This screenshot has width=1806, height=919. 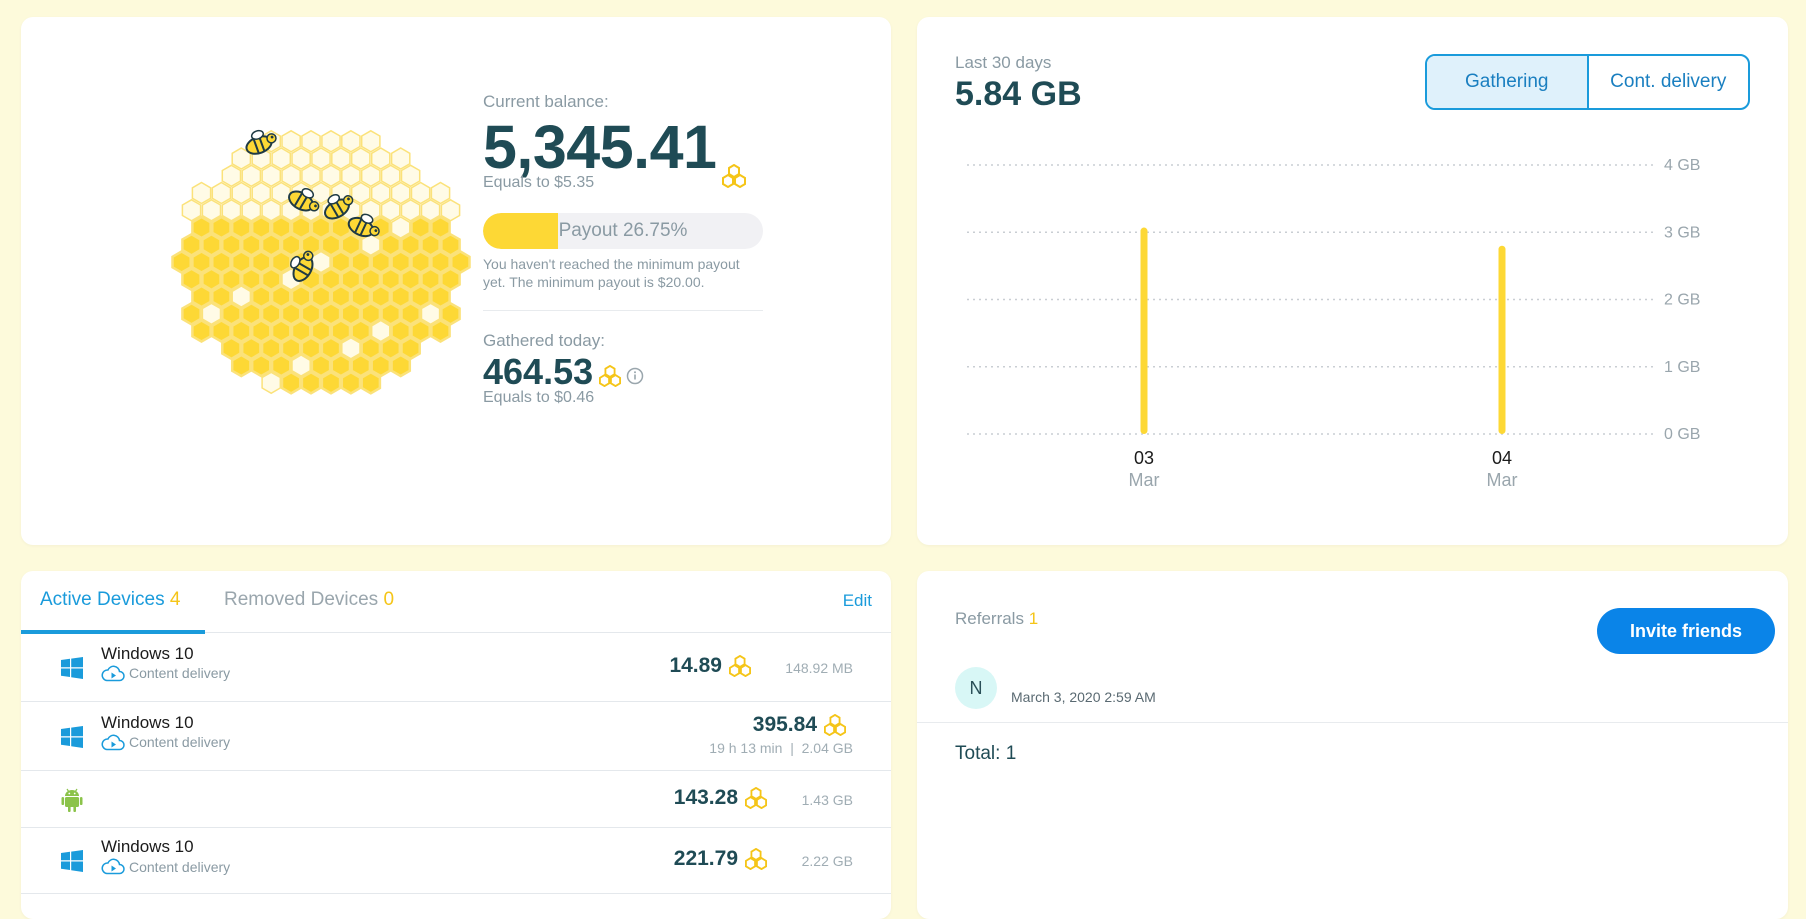 I want to click on device-earnings: 395.84, so click(x=800, y=725).